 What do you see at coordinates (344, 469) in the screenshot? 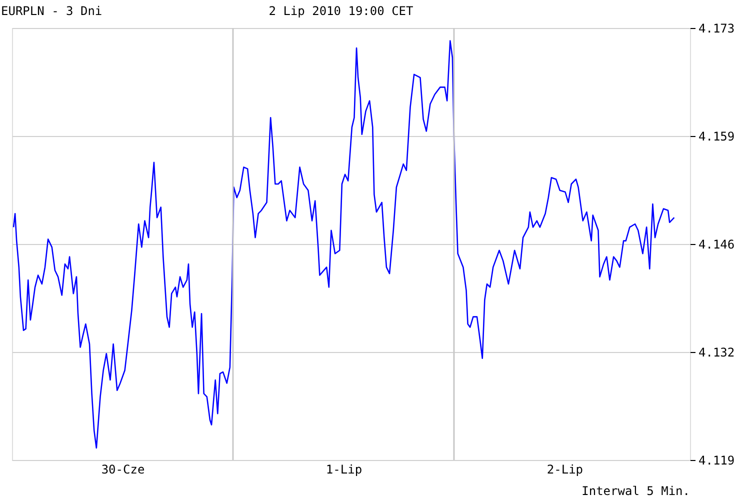
I see `x-tick-label: 1-Lip` at bounding box center [344, 469].